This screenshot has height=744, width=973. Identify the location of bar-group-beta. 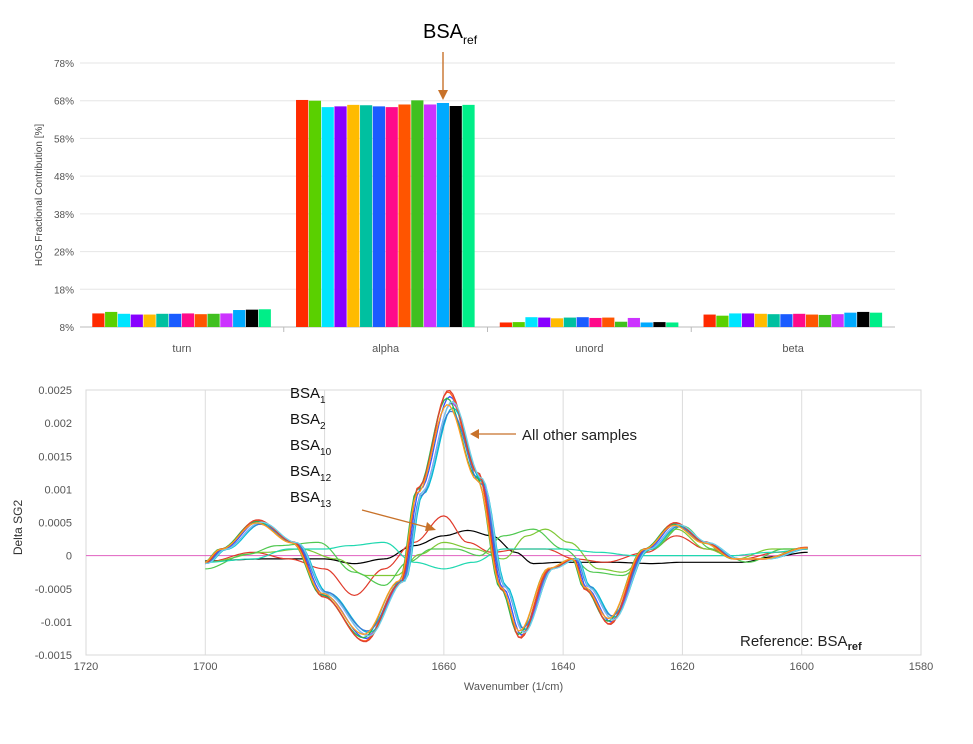
(793, 319).